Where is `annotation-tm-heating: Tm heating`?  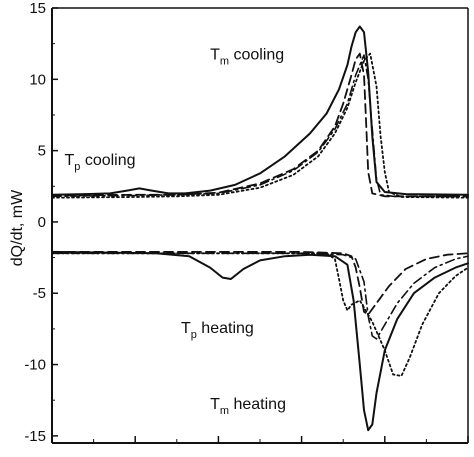
annotation-tm-heating: Tm heating is located at coordinates (248, 406).